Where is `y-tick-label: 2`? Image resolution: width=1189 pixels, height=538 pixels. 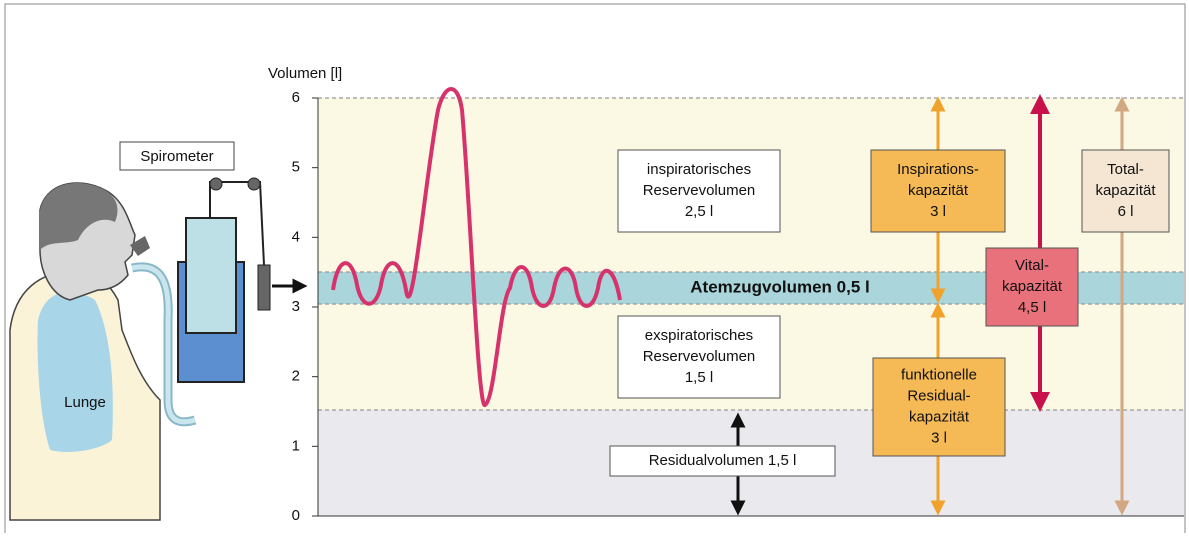
y-tick-label: 2 is located at coordinates (296, 376).